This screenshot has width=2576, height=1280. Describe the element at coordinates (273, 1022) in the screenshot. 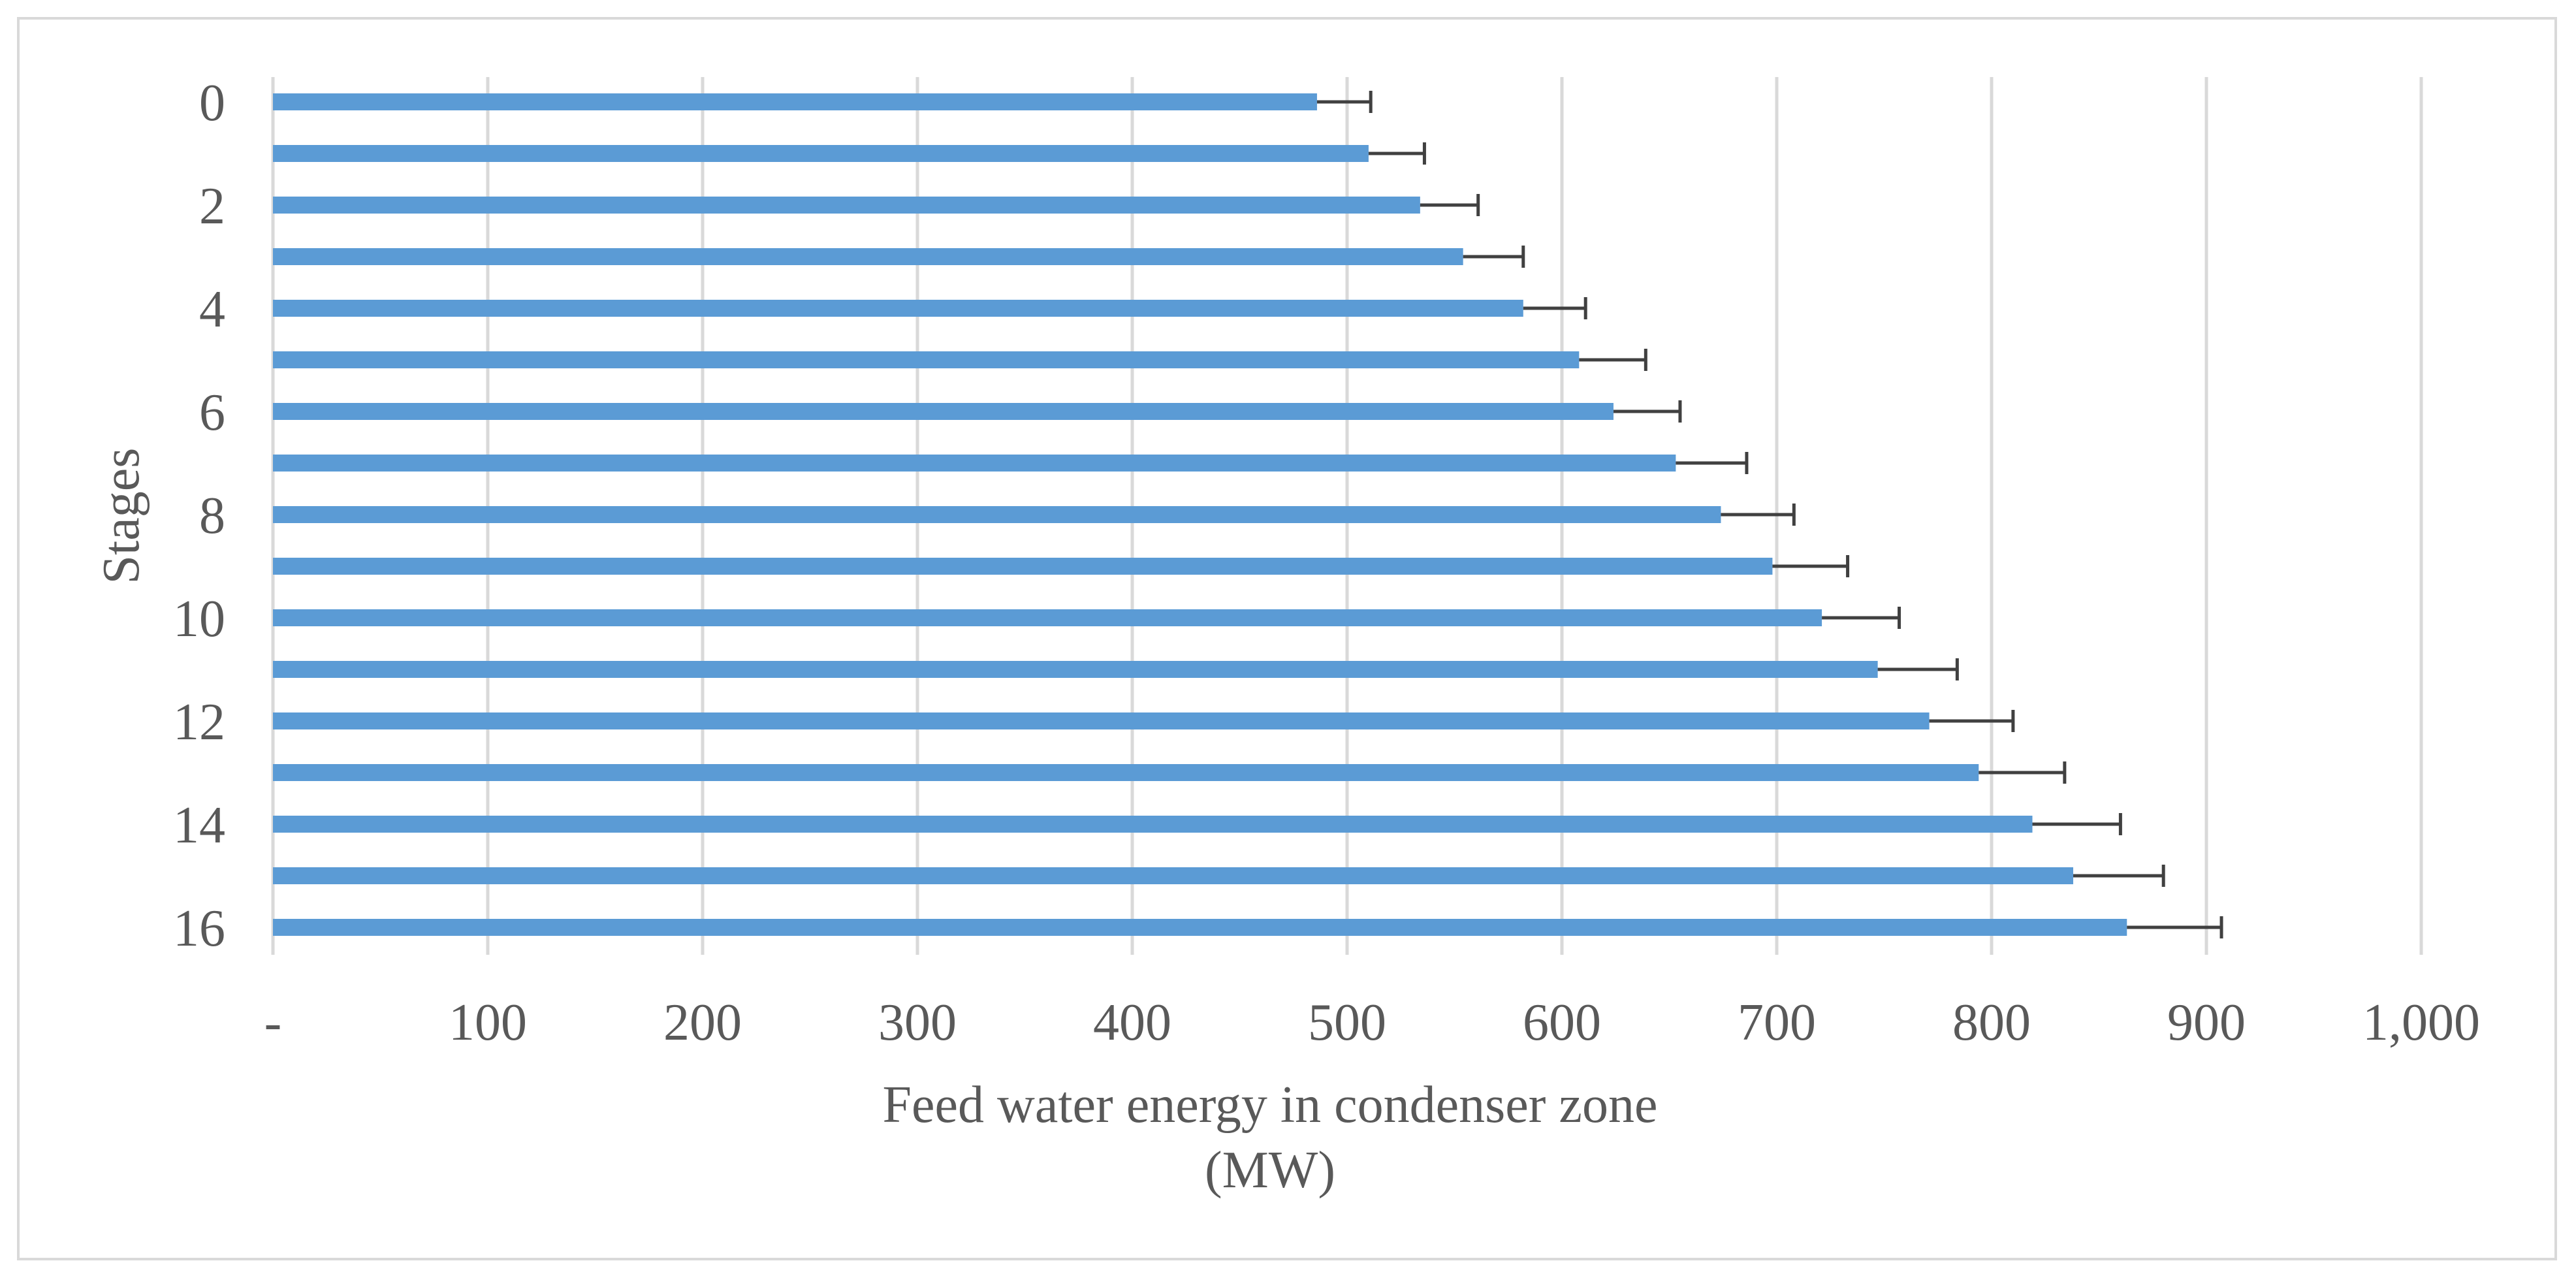

I see `x-tick-label-0: -` at that location.